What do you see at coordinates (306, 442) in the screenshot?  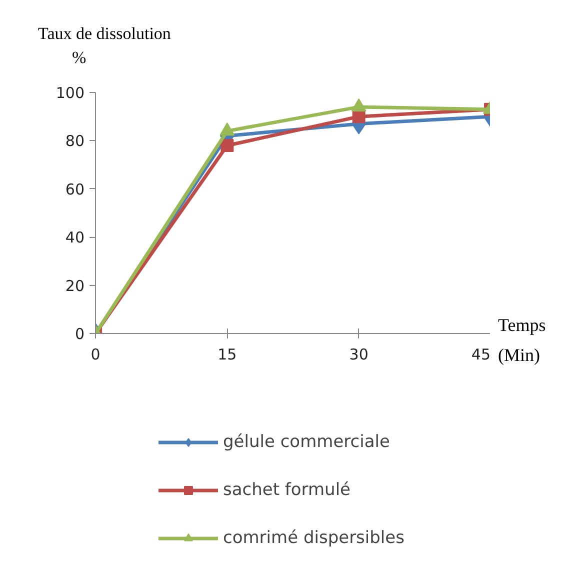 I see `legend-label: gélule commerciale` at bounding box center [306, 442].